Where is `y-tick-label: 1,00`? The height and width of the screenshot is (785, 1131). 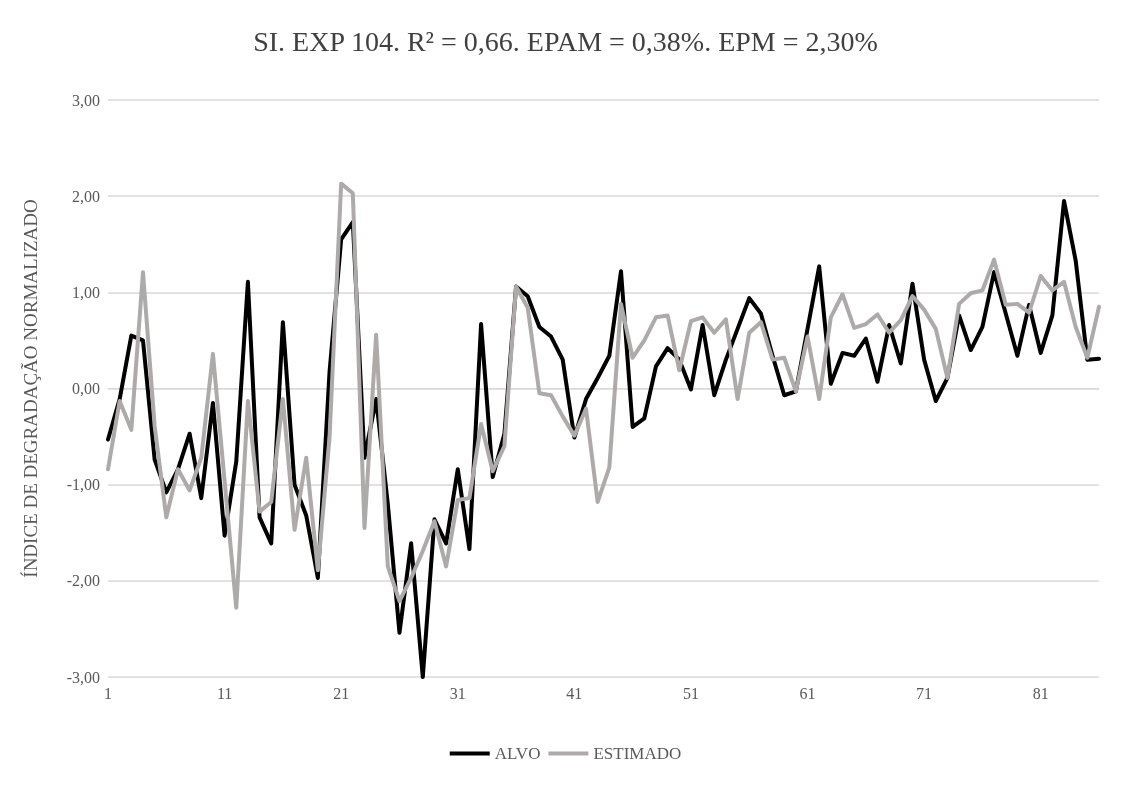
y-tick-label: 1,00 is located at coordinates (86, 292).